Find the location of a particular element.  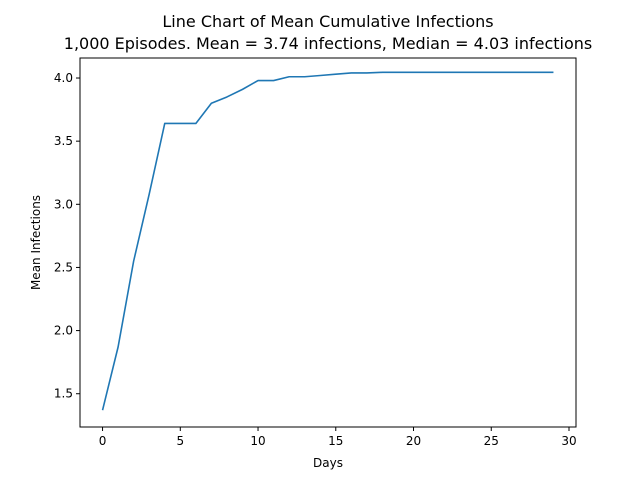

y-tick-label: 3.0 is located at coordinates (63, 204).